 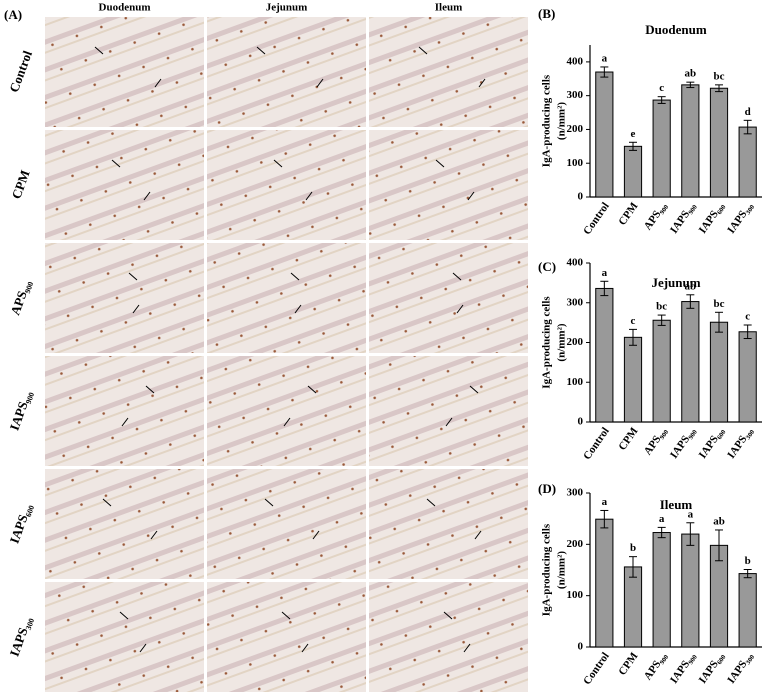 I want to click on column-header: Ileum, so click(x=449, y=8).